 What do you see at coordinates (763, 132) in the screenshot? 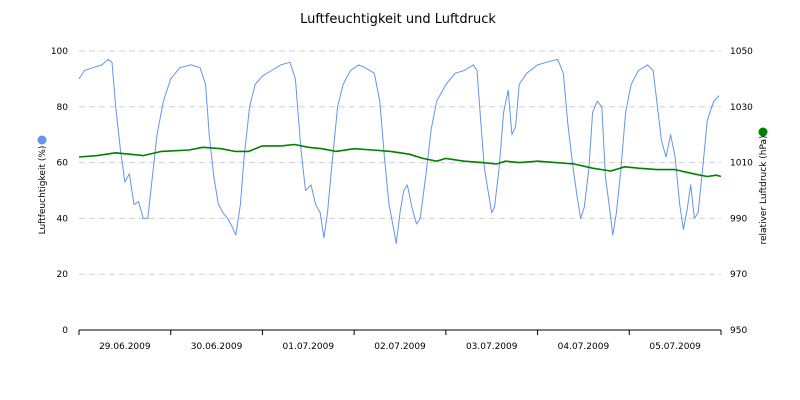
I see `y-right-legend-marker` at bounding box center [763, 132].